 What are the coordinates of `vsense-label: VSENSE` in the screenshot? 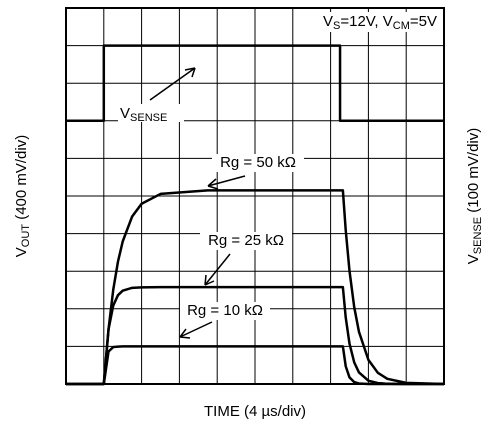 It's located at (143, 114).